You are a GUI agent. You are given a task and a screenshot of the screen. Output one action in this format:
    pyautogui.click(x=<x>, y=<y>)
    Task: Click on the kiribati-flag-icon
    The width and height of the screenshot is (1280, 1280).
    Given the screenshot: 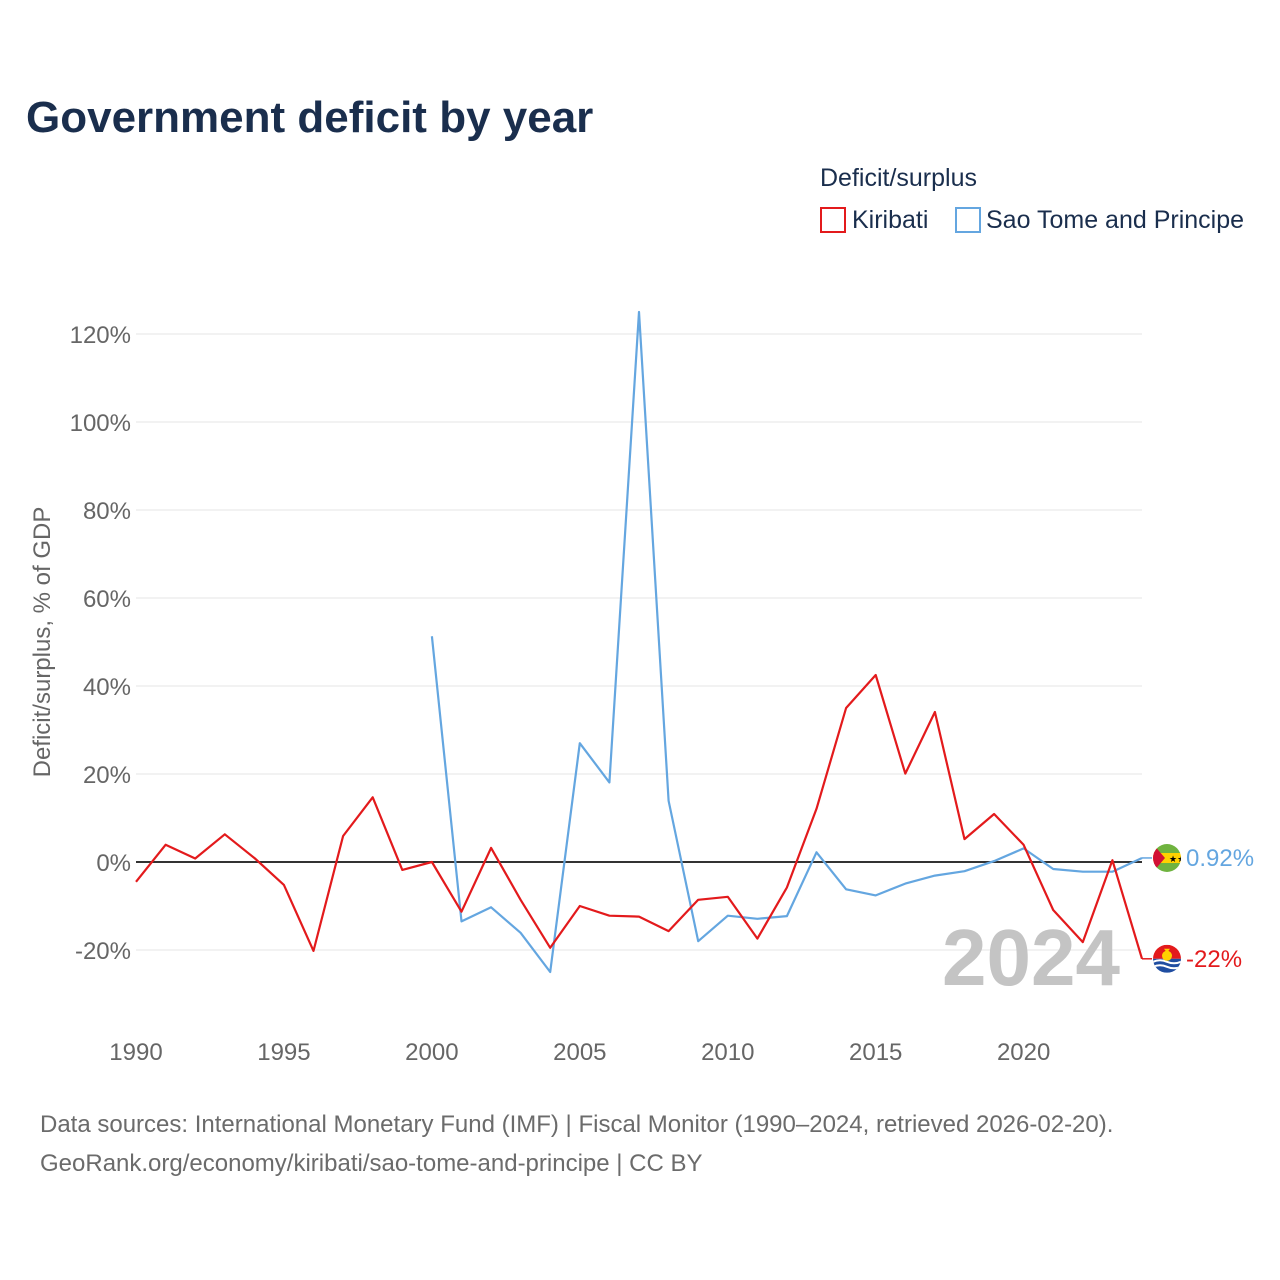 What is the action you would take?
    pyautogui.click(x=1167, y=958)
    